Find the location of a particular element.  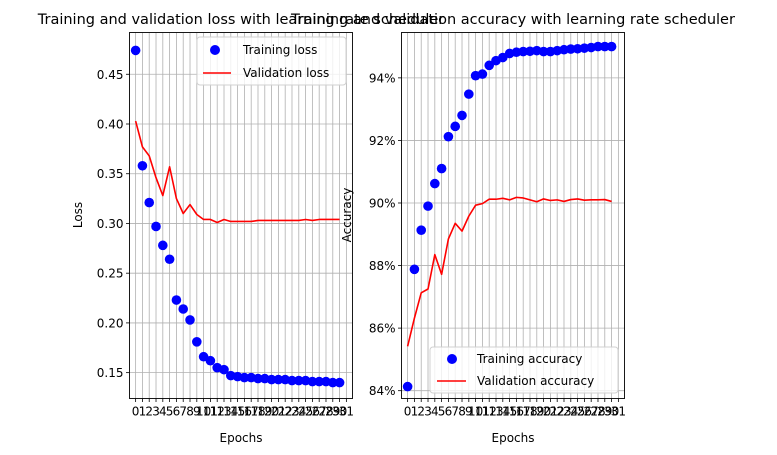

accuracy-x-tick-label: 31 is located at coordinates (618, 412).